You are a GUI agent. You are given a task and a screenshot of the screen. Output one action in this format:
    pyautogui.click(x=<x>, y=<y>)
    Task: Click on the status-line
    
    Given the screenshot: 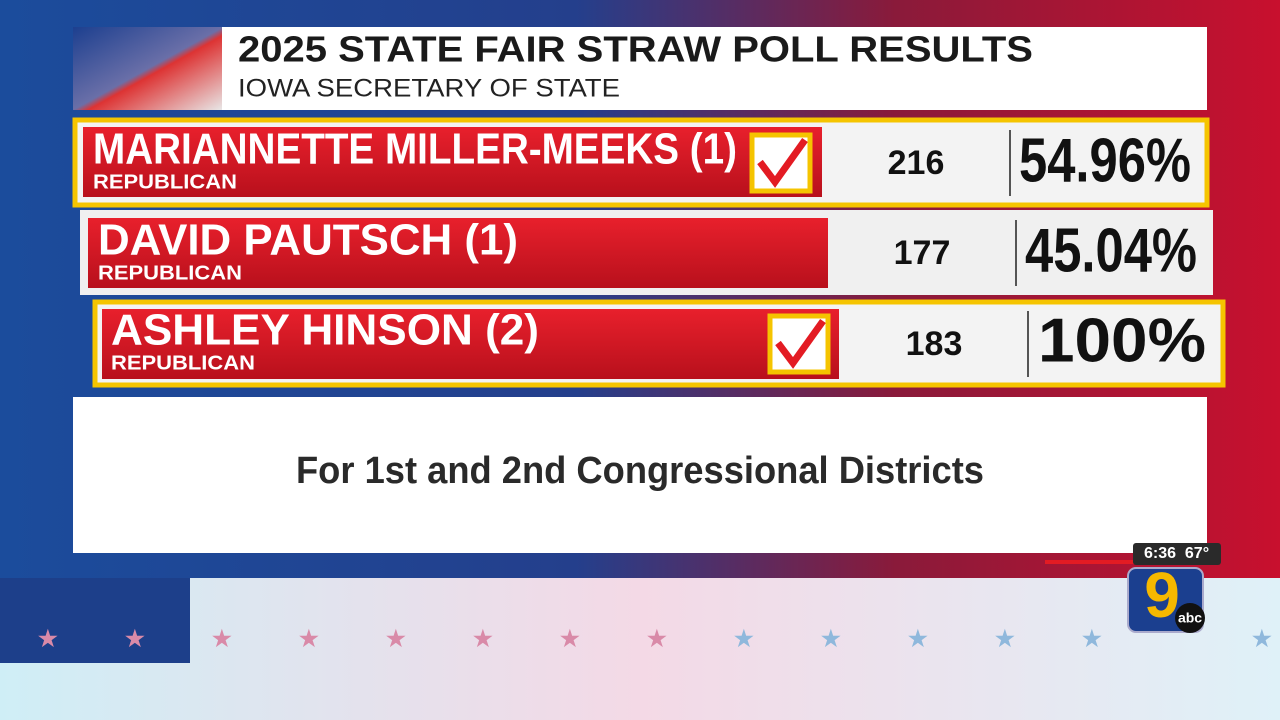 What is the action you would take?
    pyautogui.click(x=1090, y=562)
    